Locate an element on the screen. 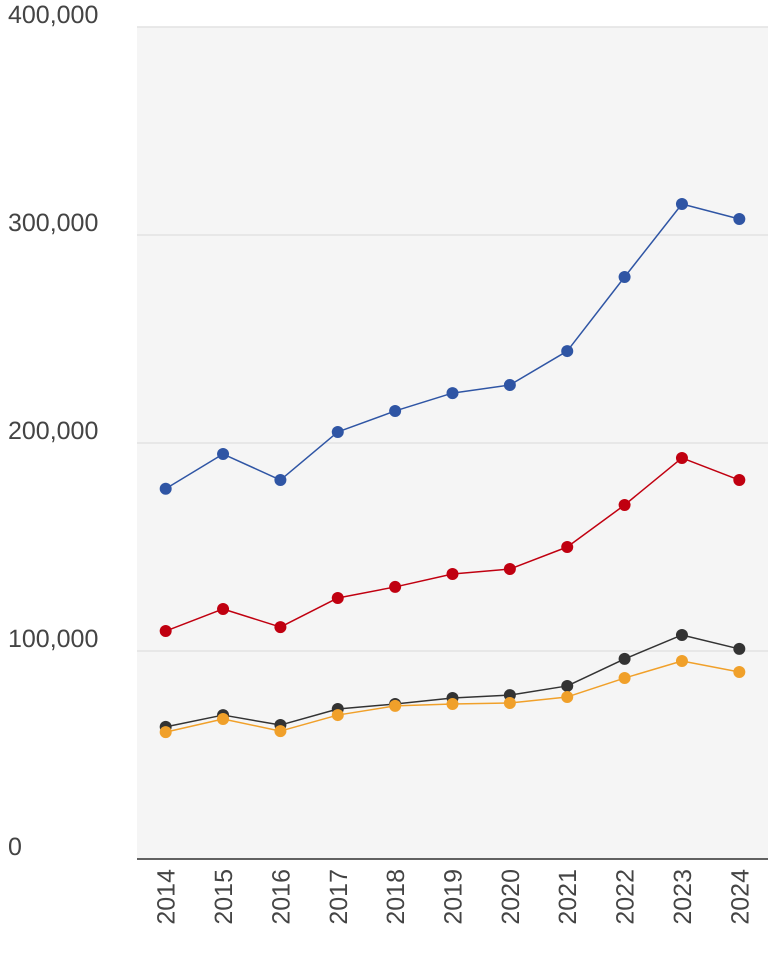  x-tick-label: 2016 is located at coordinates (281, 897).